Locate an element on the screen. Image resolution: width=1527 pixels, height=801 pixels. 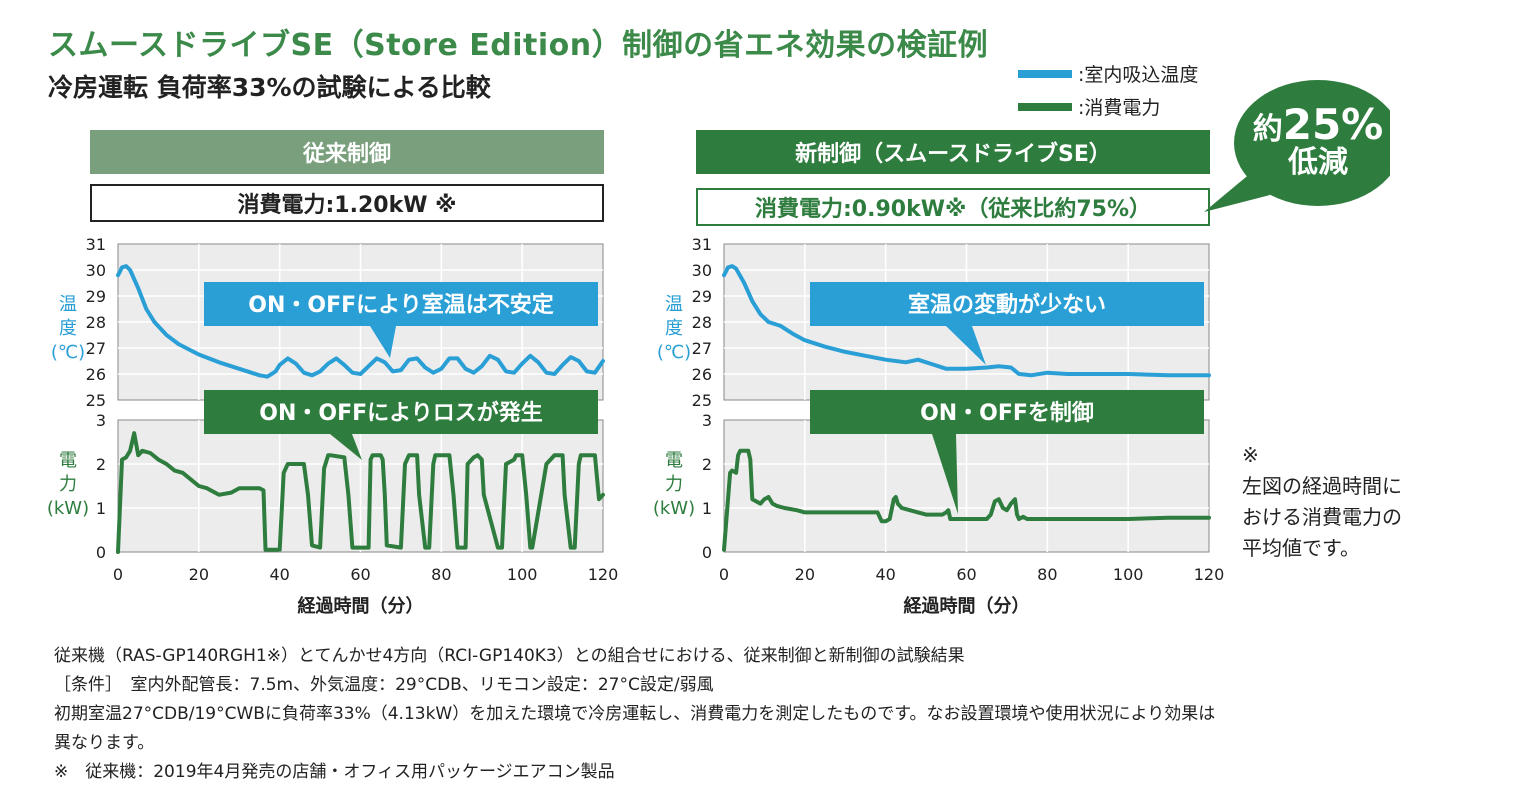
legend-label-temperature: :室内吸込温度 is located at coordinates (1138, 75).